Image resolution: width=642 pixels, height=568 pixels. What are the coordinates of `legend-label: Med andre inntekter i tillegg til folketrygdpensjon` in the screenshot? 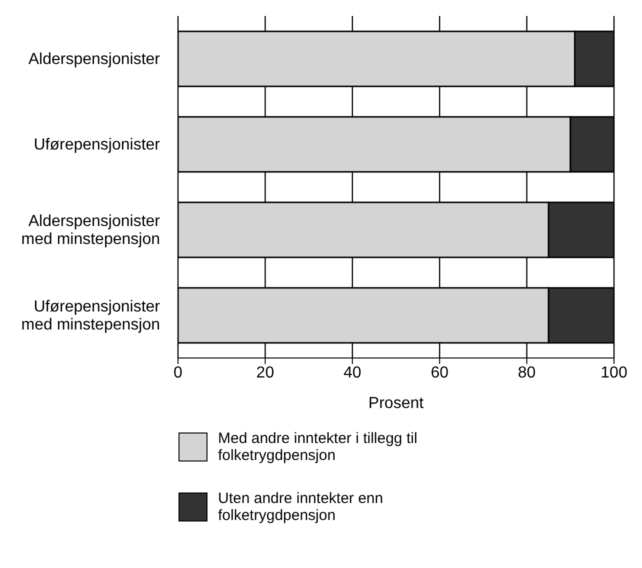 It's located at (318, 447).